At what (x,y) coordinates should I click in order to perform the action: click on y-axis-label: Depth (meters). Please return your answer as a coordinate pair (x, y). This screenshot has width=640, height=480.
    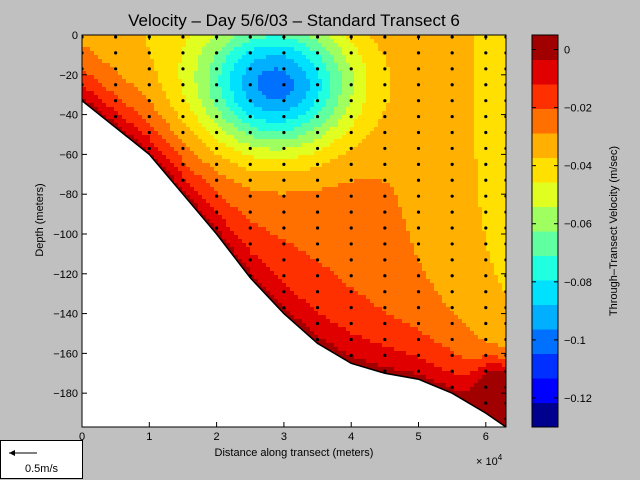
    Looking at the image, I should click on (40, 219).